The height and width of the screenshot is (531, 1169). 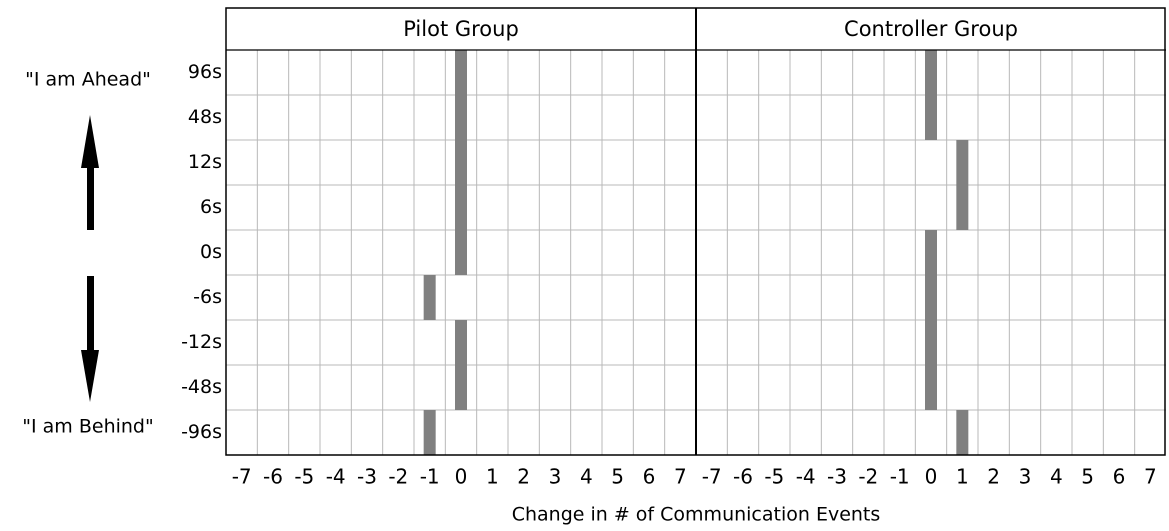 What do you see at coordinates (201, 432) in the screenshot?
I see `y-tick-label: -96s` at bounding box center [201, 432].